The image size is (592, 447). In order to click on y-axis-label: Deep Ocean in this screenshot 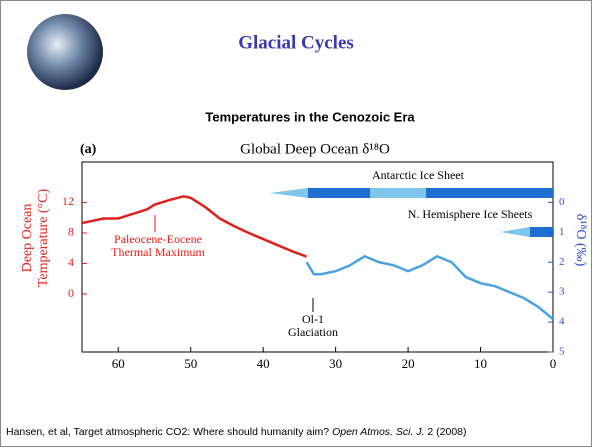, I will do `click(27, 238)`.